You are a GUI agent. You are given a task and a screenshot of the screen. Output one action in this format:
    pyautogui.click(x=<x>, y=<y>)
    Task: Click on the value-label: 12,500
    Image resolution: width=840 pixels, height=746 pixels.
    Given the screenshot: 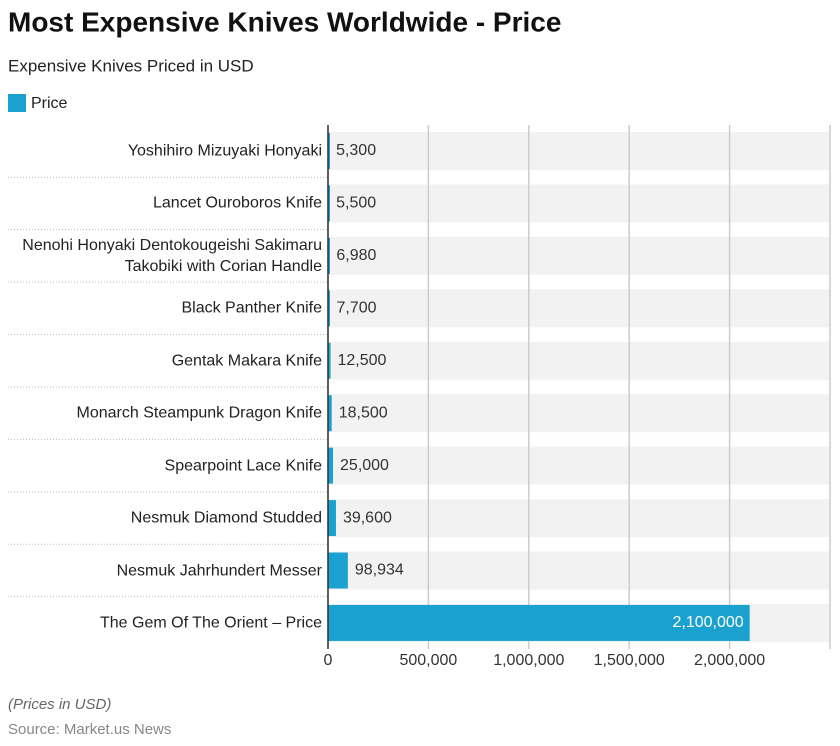 What is the action you would take?
    pyautogui.click(x=362, y=360)
    